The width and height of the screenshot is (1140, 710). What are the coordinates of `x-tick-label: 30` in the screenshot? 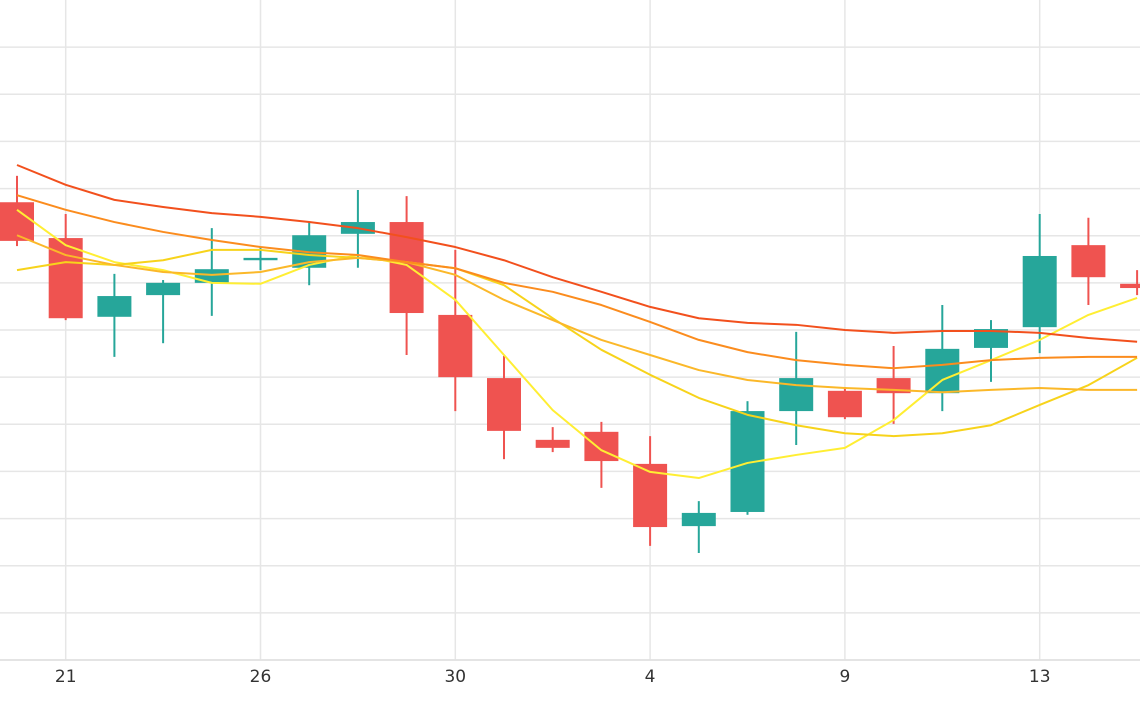 It's located at (455, 677).